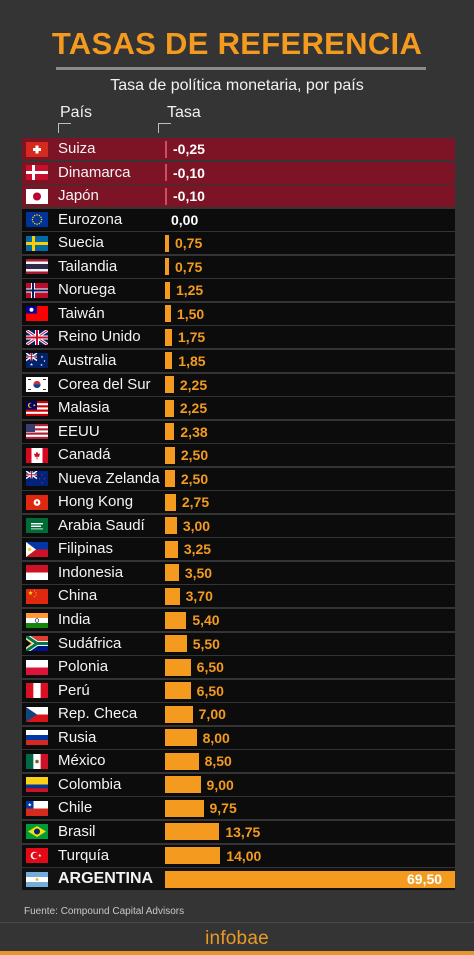 This screenshot has height=955, width=474. Describe the element at coordinates (37, 855) in the screenshot. I see `turkey-flag-icon` at that location.